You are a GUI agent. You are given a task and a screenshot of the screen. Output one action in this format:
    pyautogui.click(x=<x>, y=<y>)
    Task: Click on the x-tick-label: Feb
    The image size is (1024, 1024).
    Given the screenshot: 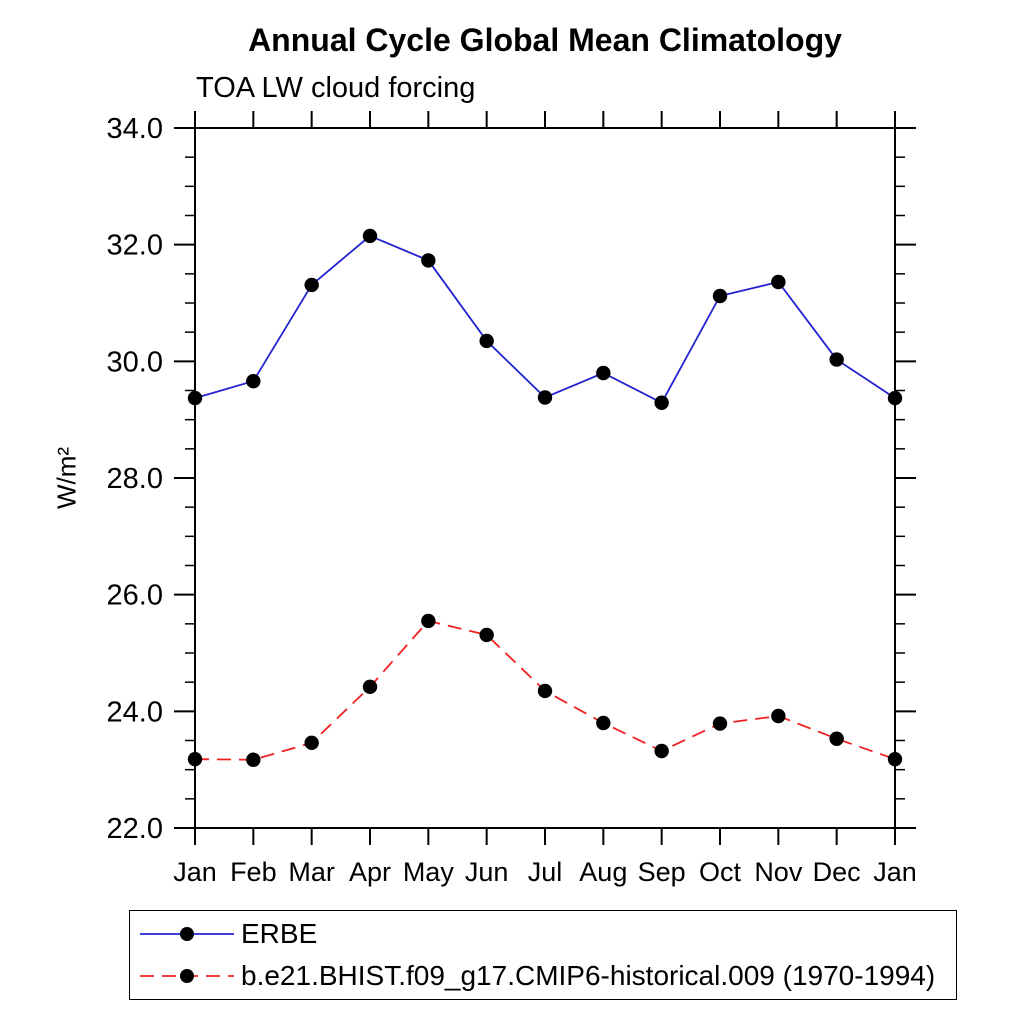 What is the action you would take?
    pyautogui.click(x=253, y=872)
    